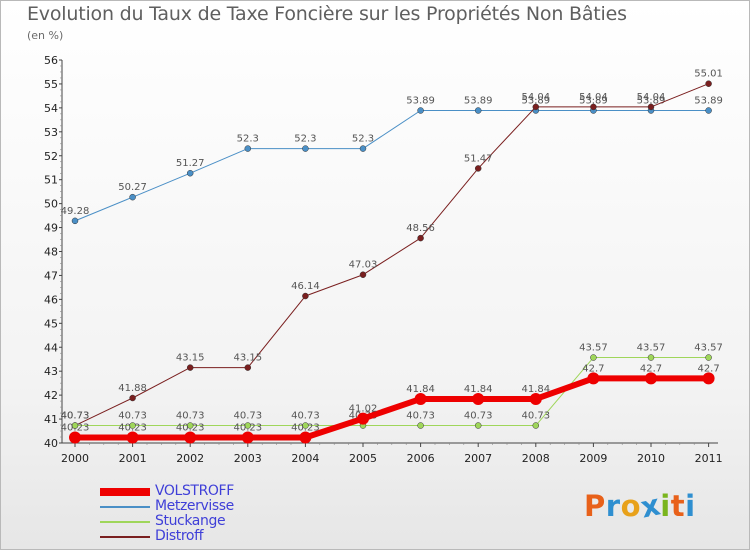 The image size is (750, 550). I want to click on y-tick-label: 51, so click(51, 180).